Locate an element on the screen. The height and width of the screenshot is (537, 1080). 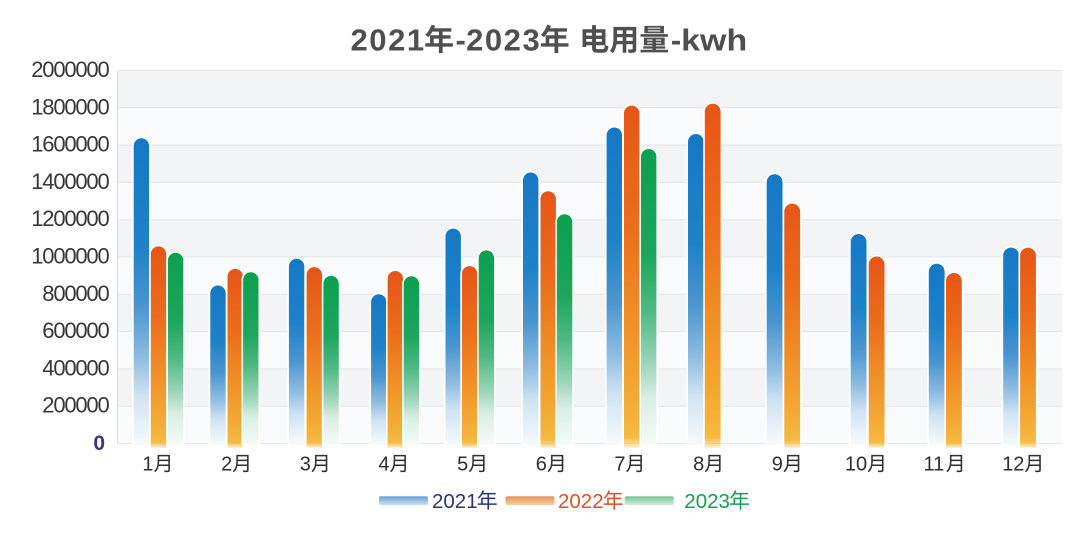
svg-text: 1600000 is located at coordinates (70, 144).